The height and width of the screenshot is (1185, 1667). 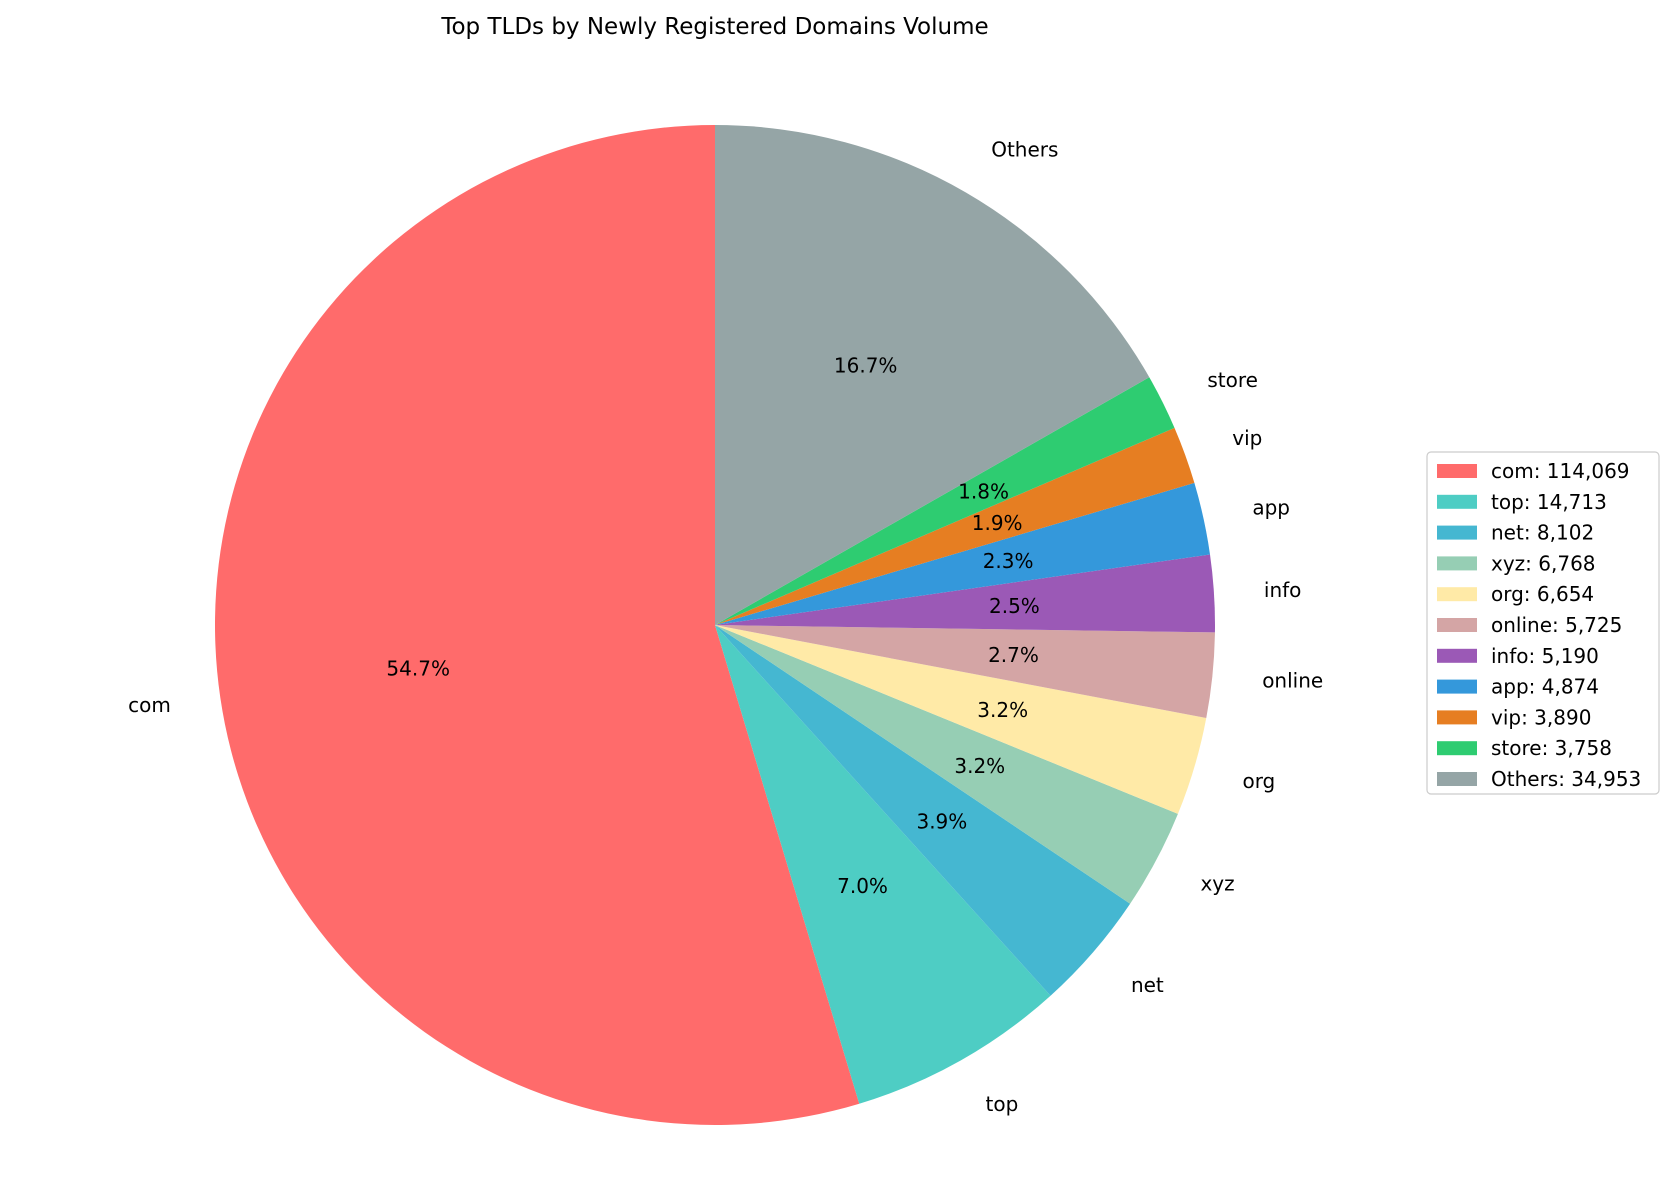 What do you see at coordinates (961, 719) in the screenshot?
I see `pie-slice-org` at bounding box center [961, 719].